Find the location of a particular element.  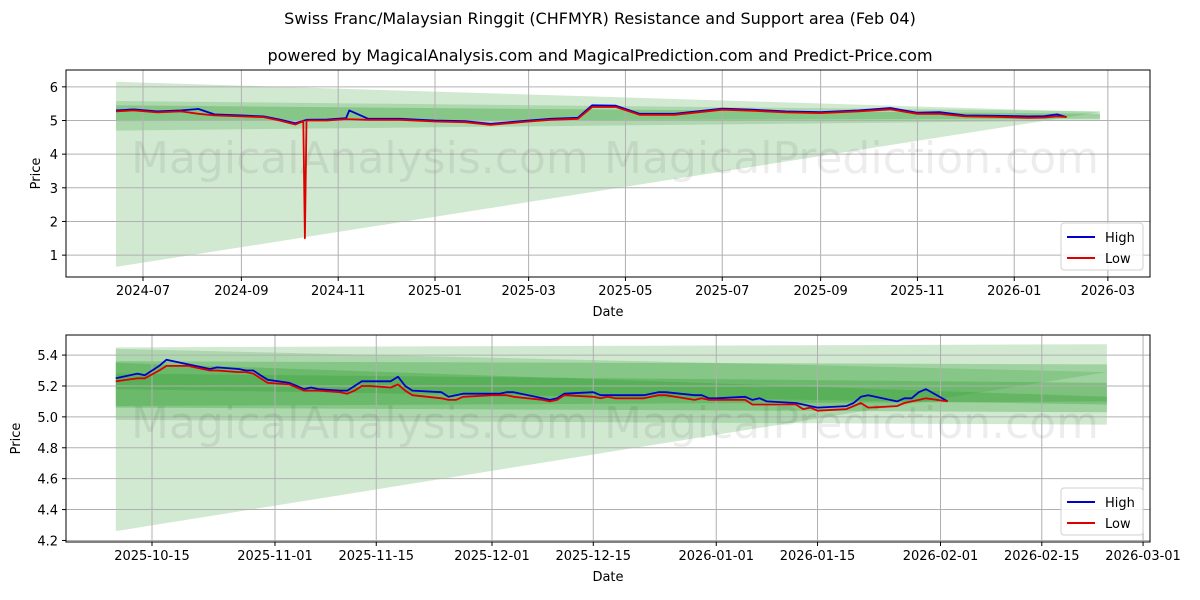

series-high is located at coordinates (532, 383).